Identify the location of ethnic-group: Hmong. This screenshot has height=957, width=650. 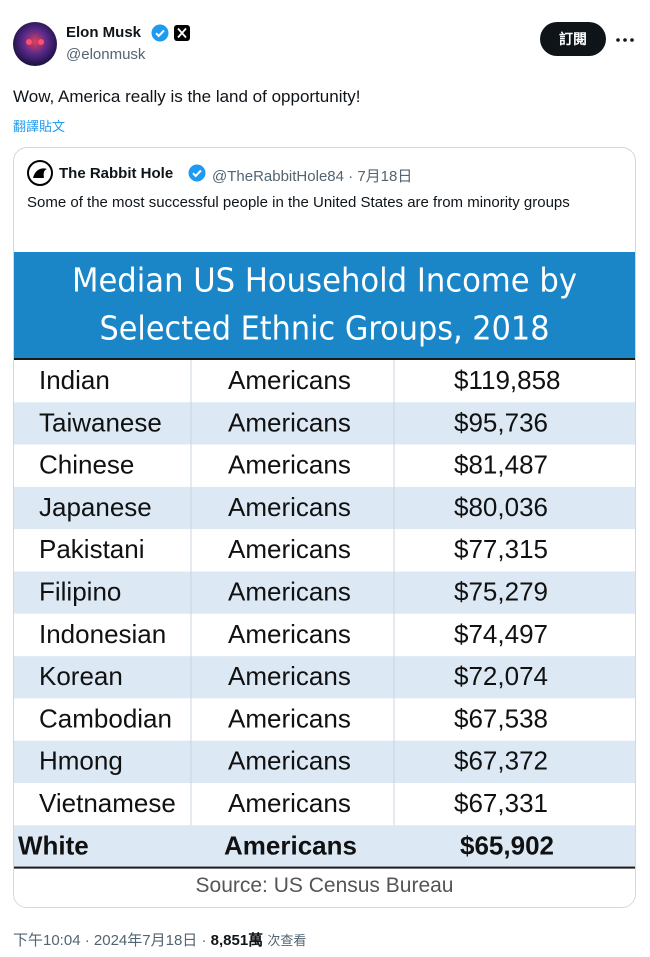
(81, 761).